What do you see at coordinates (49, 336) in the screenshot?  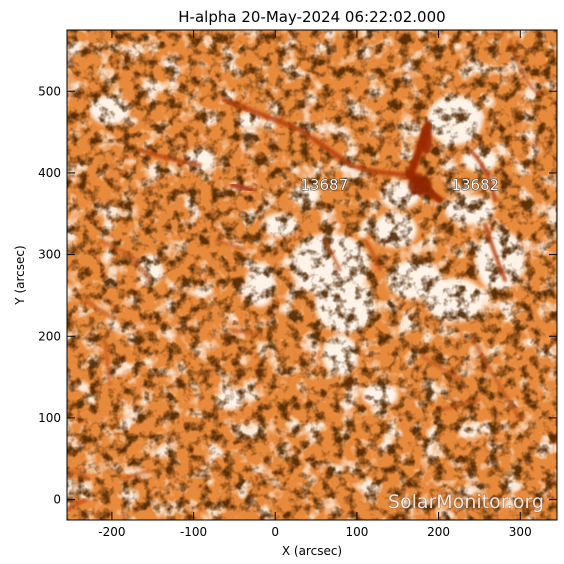 I see `y-tick-label: 200` at bounding box center [49, 336].